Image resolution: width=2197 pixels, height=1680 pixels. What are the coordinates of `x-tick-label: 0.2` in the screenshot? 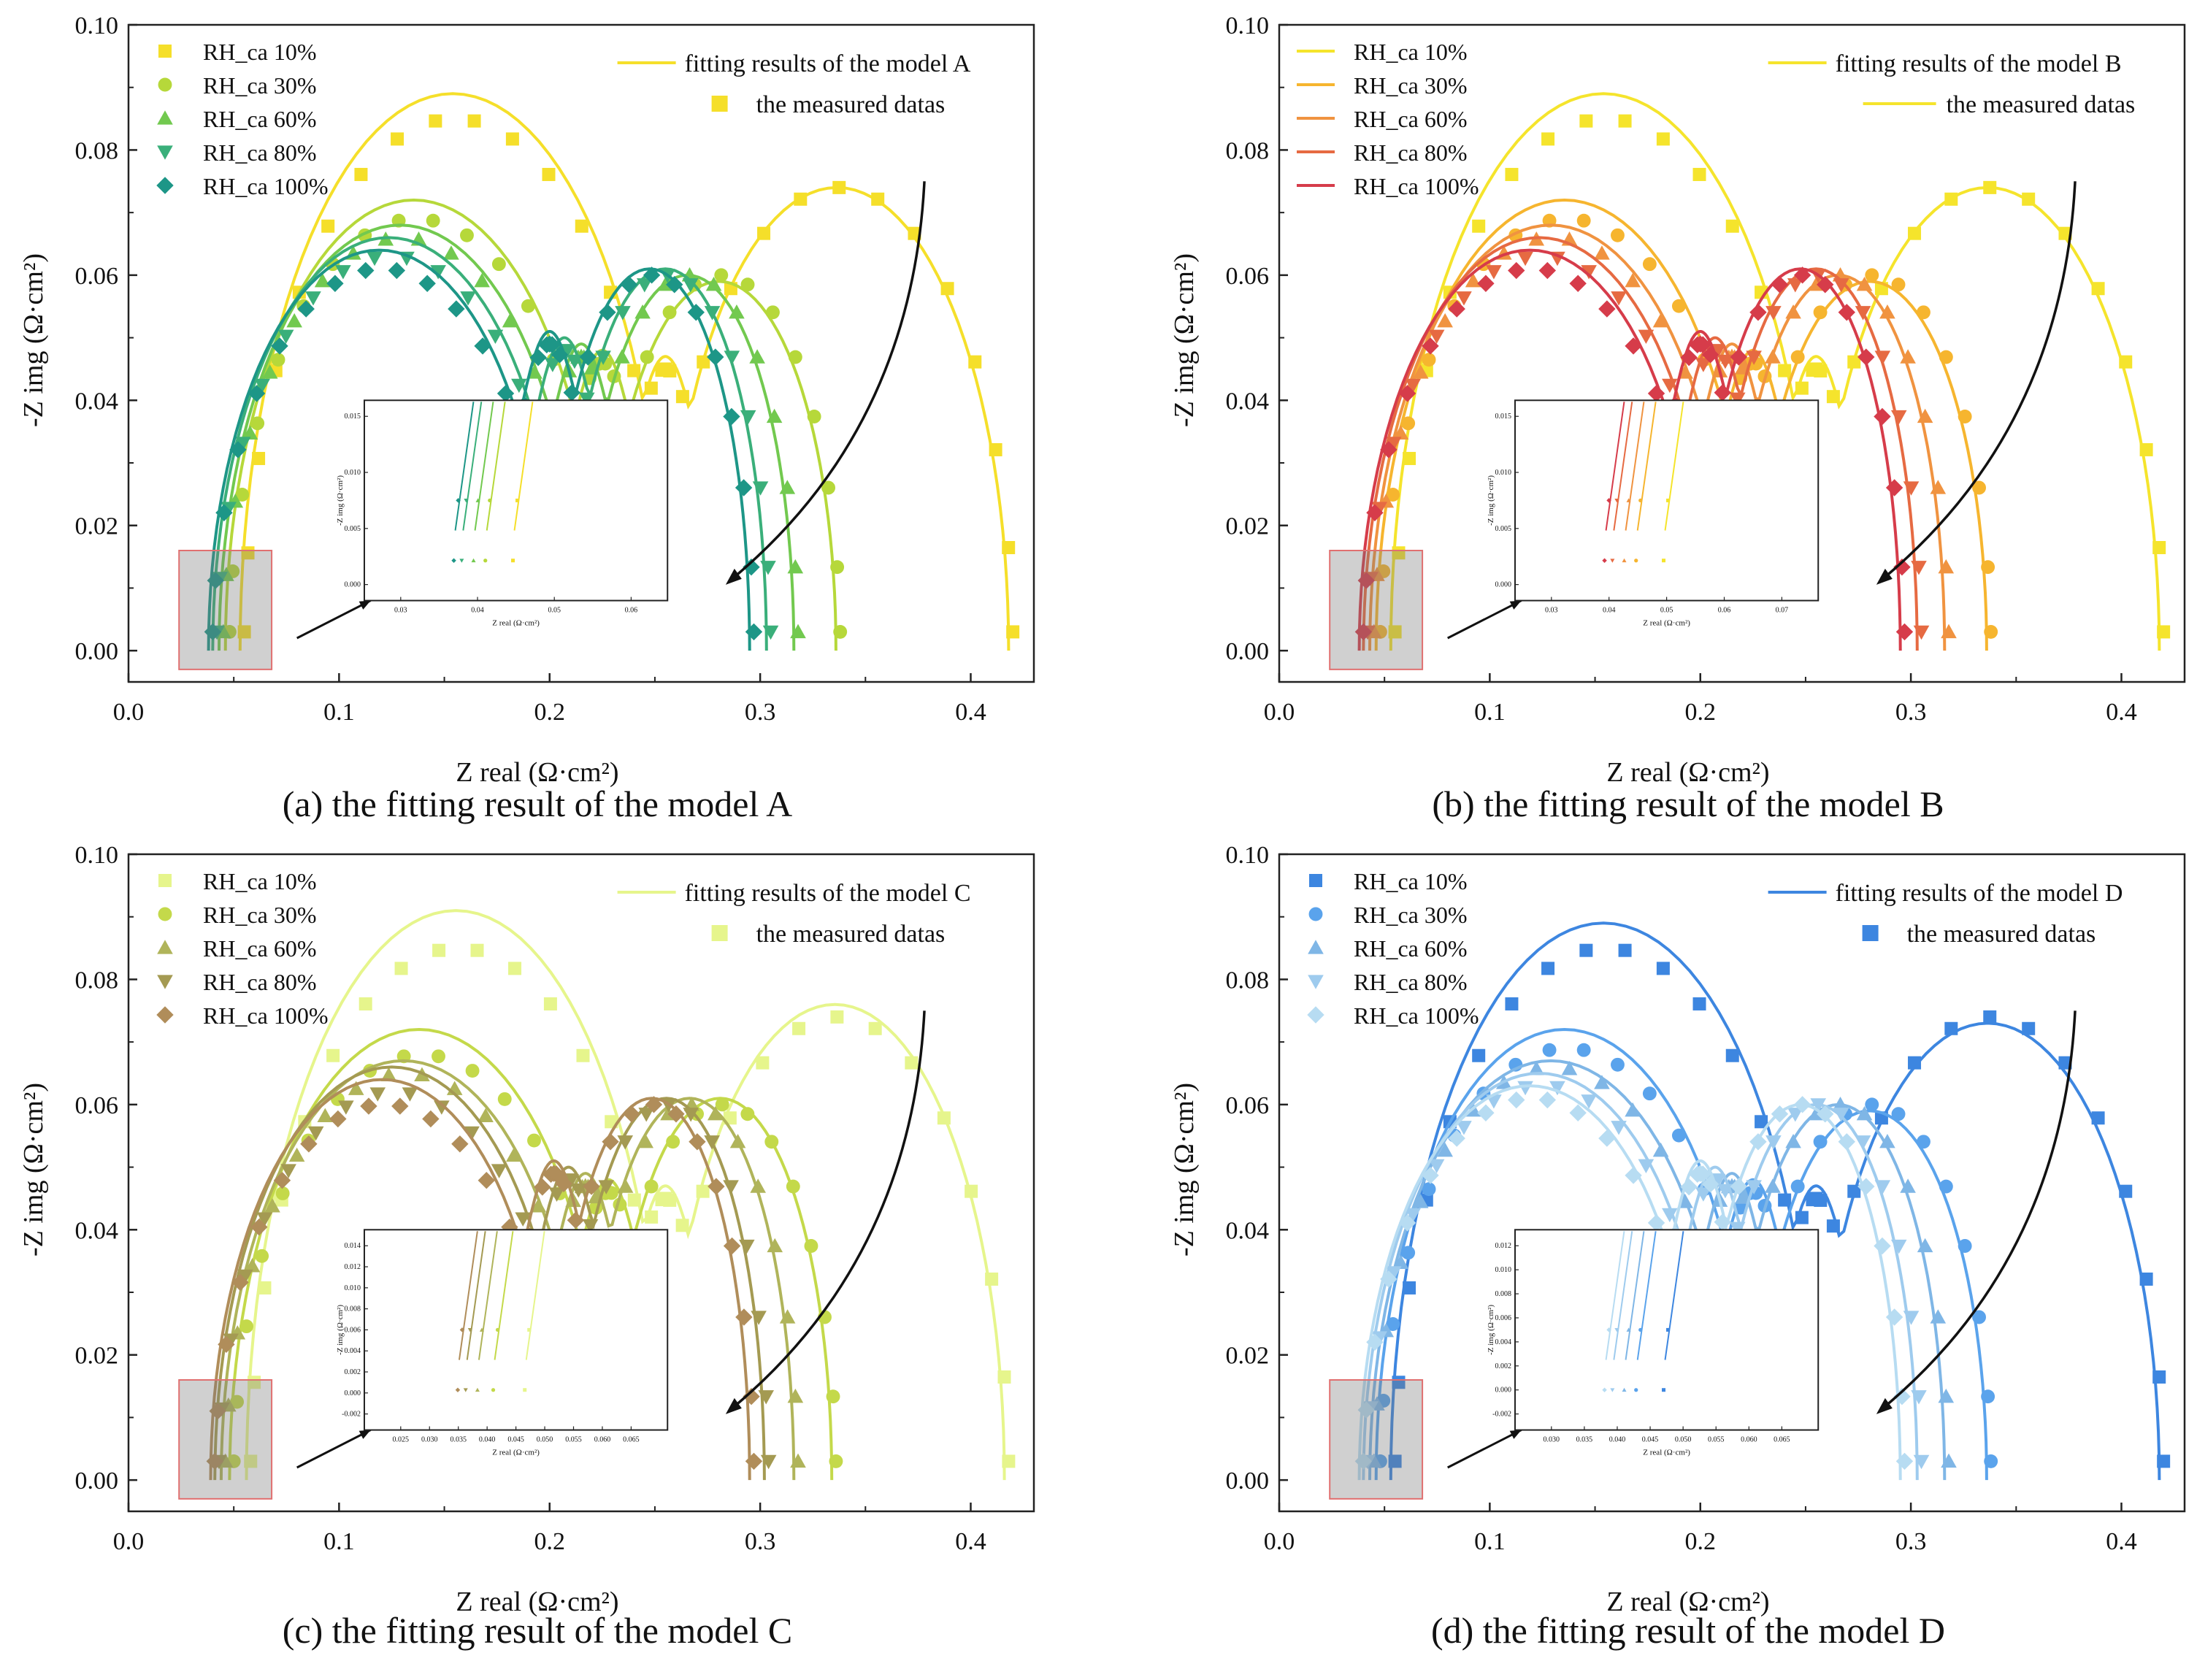 It's located at (549, 713).